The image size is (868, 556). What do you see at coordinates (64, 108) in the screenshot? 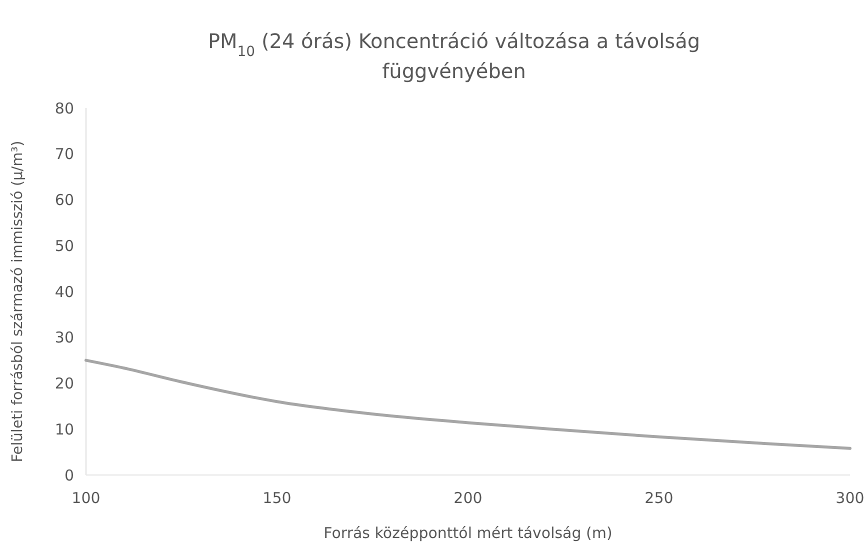
I see `y-tick-label: 80` at bounding box center [64, 108].